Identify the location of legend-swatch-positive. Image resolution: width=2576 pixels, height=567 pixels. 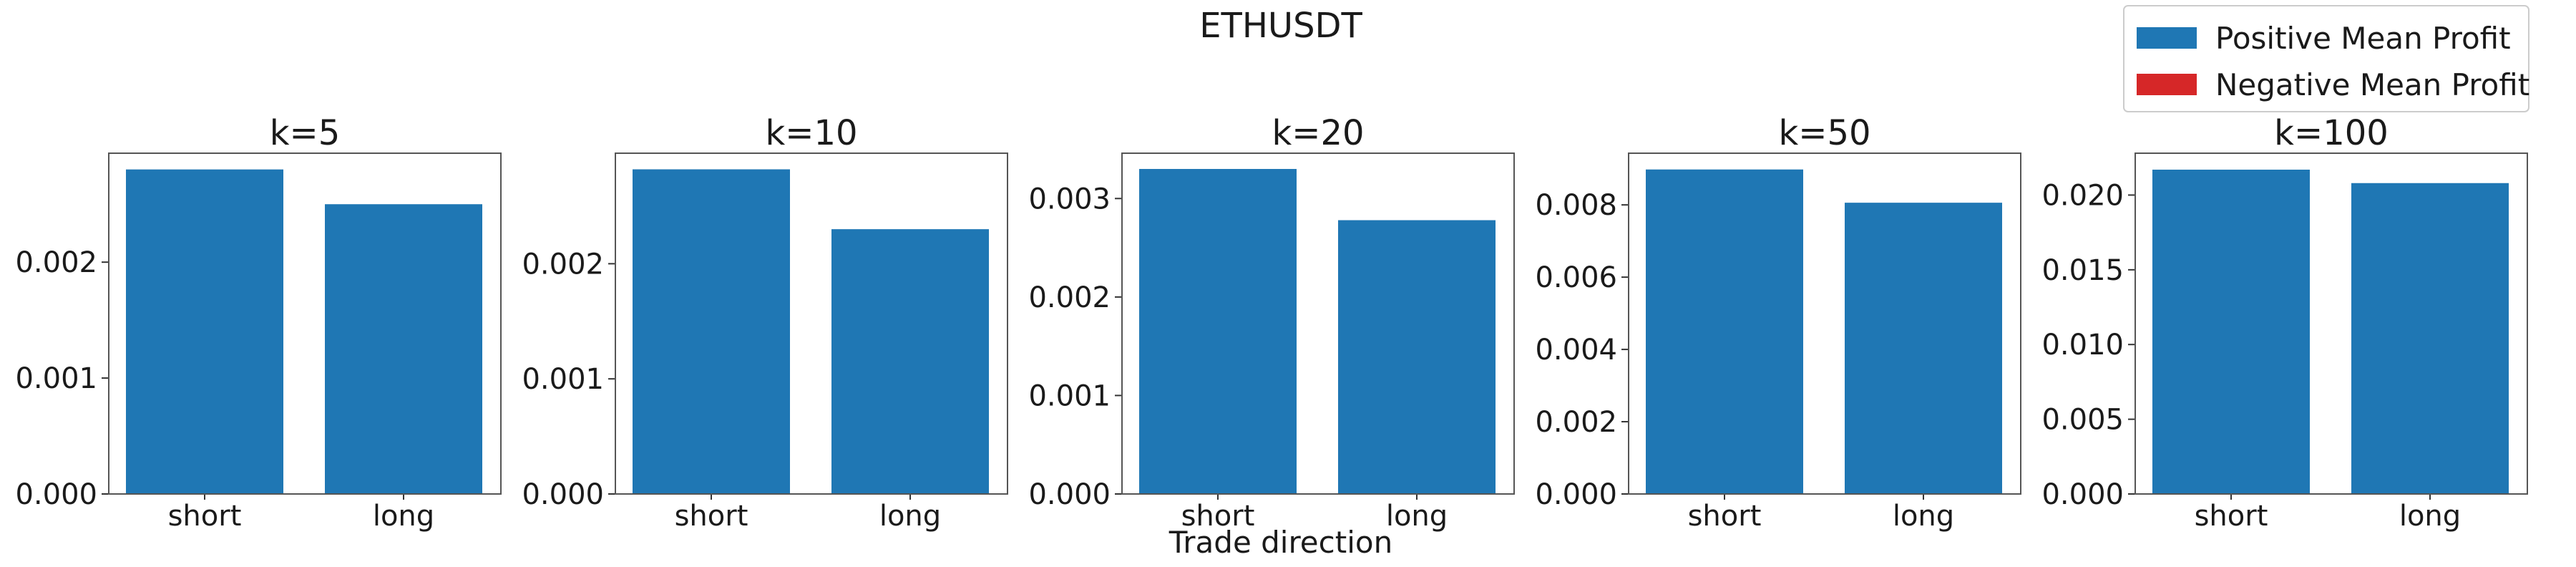
(2167, 38).